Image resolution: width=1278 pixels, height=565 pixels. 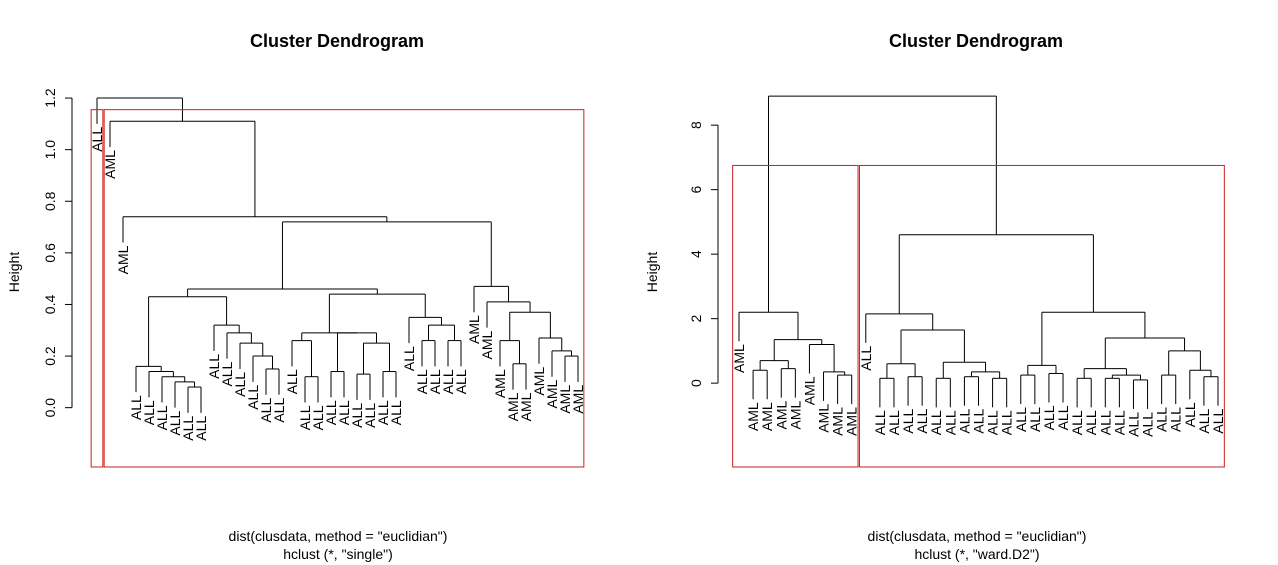 I want to click on y-tick-label: 0.2, so click(x=50, y=356).